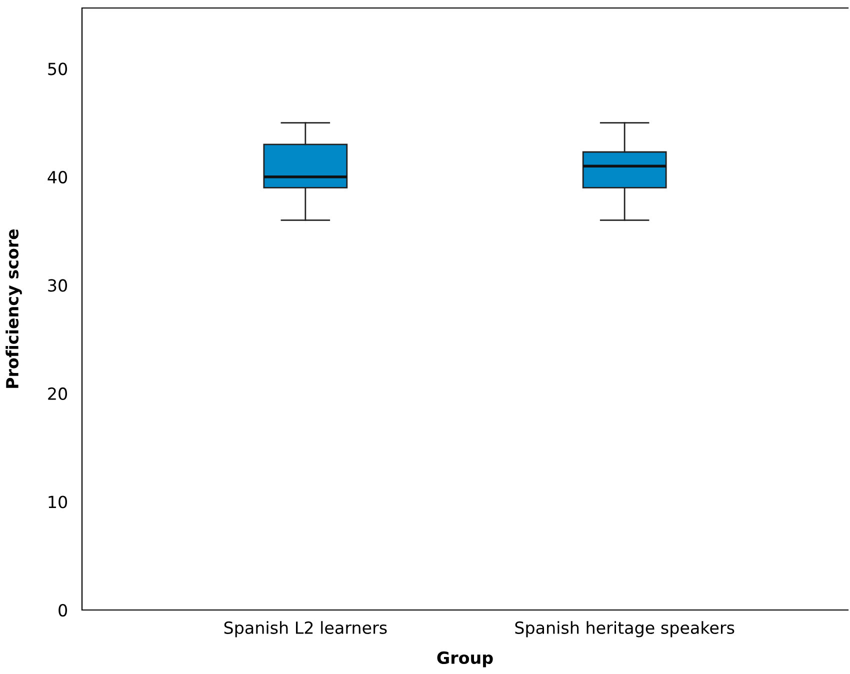  Describe the element at coordinates (58, 69) in the screenshot. I see `y-tick-label: 50` at that location.